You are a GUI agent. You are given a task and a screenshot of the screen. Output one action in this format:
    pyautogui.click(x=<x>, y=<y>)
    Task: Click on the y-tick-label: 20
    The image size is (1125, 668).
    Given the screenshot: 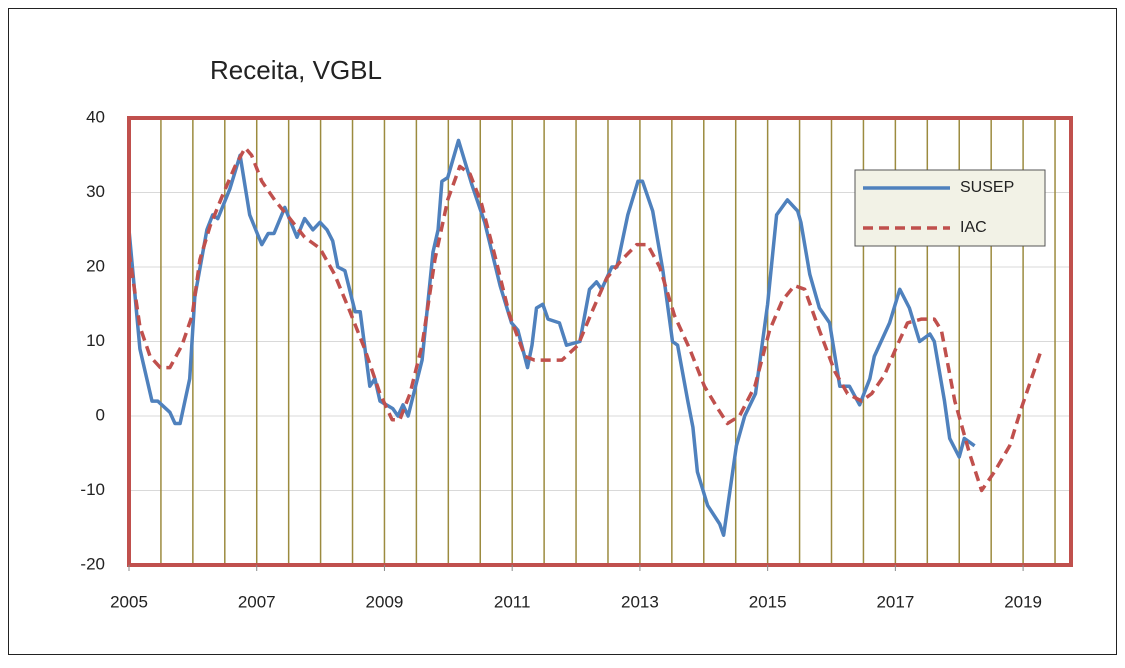 What is the action you would take?
    pyautogui.click(x=95, y=265)
    